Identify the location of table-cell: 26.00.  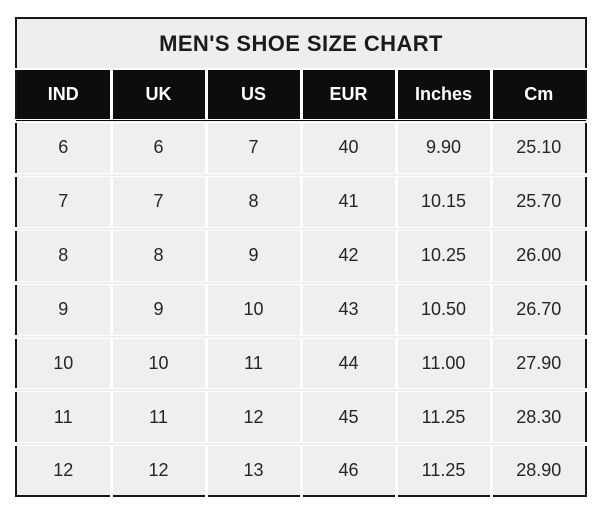
(537, 254).